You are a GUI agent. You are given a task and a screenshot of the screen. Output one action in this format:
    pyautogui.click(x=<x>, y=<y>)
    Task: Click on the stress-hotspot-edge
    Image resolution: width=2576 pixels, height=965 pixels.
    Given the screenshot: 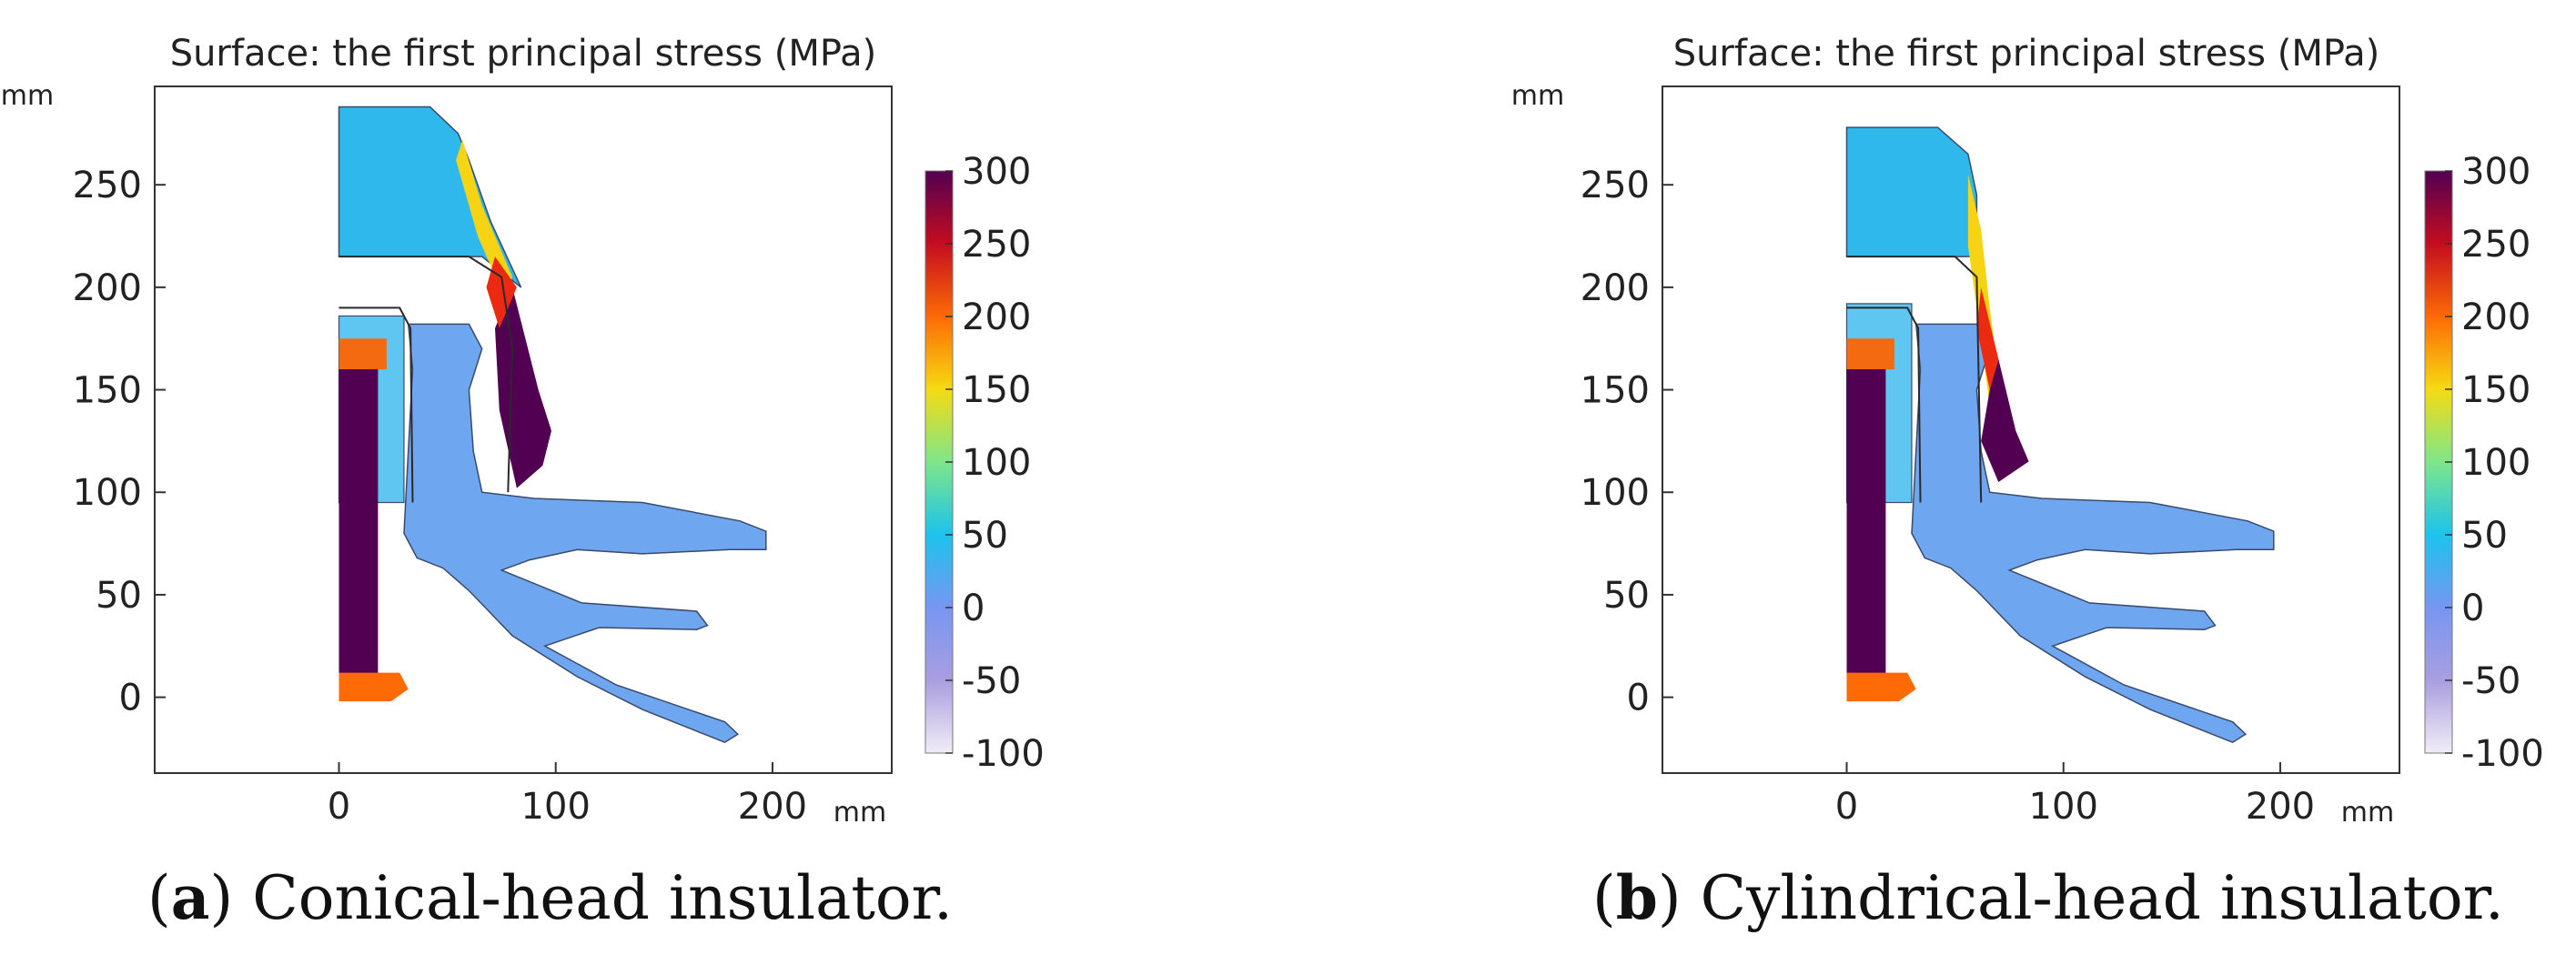 What is the action you would take?
    pyautogui.click(x=484, y=217)
    